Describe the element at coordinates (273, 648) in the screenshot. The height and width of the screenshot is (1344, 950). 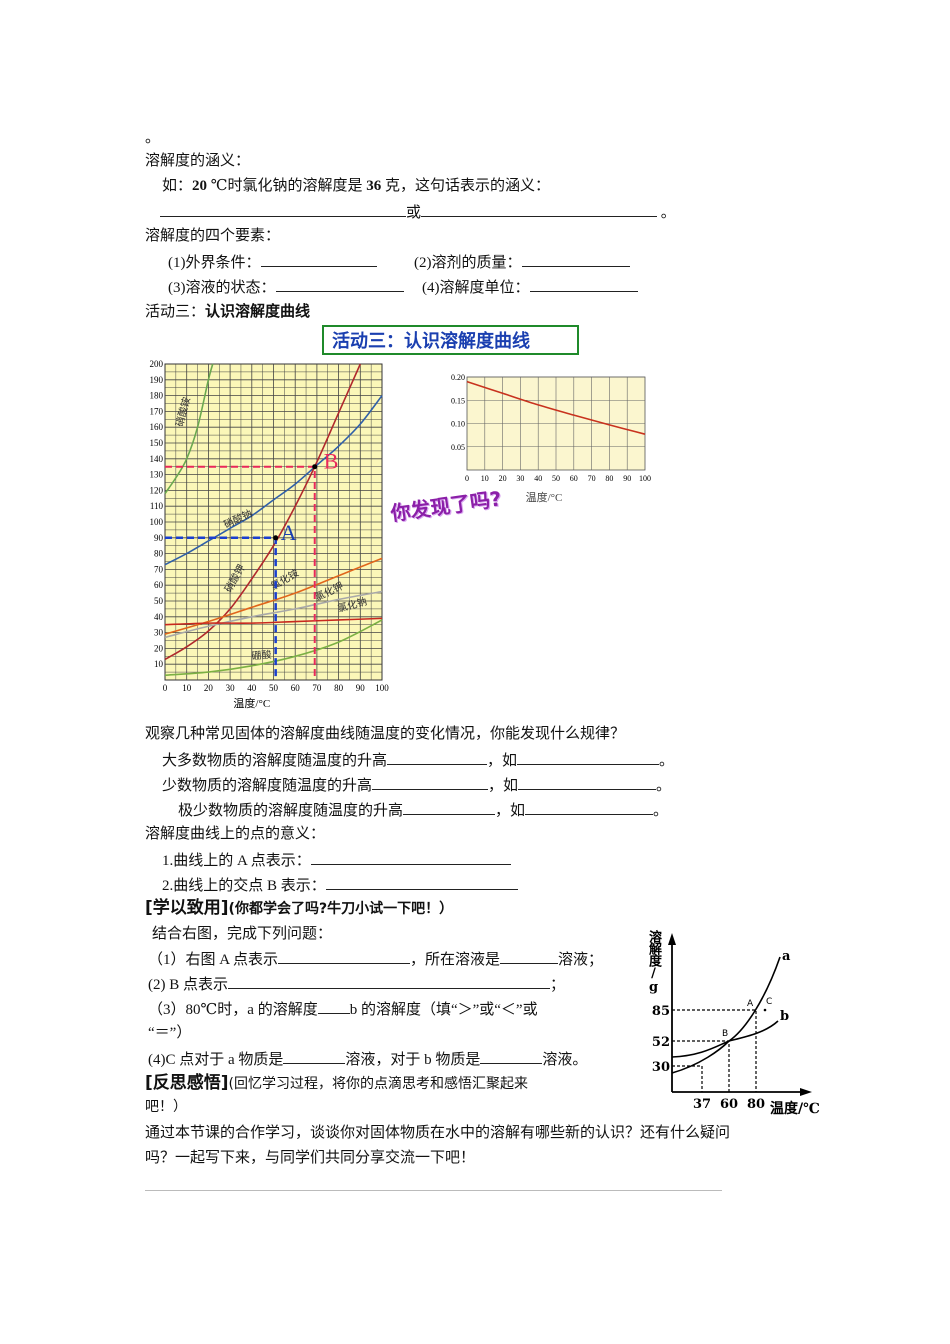
I see `curve-硼酸` at that location.